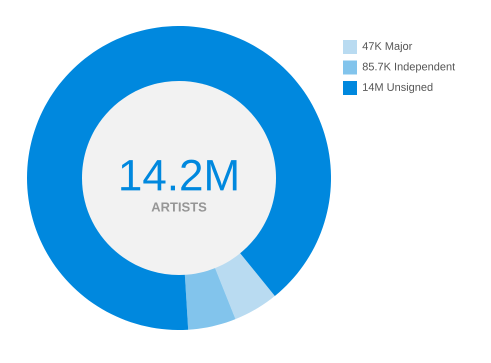 The image size is (491, 363). I want to click on text: 14.2M, so click(179, 175).